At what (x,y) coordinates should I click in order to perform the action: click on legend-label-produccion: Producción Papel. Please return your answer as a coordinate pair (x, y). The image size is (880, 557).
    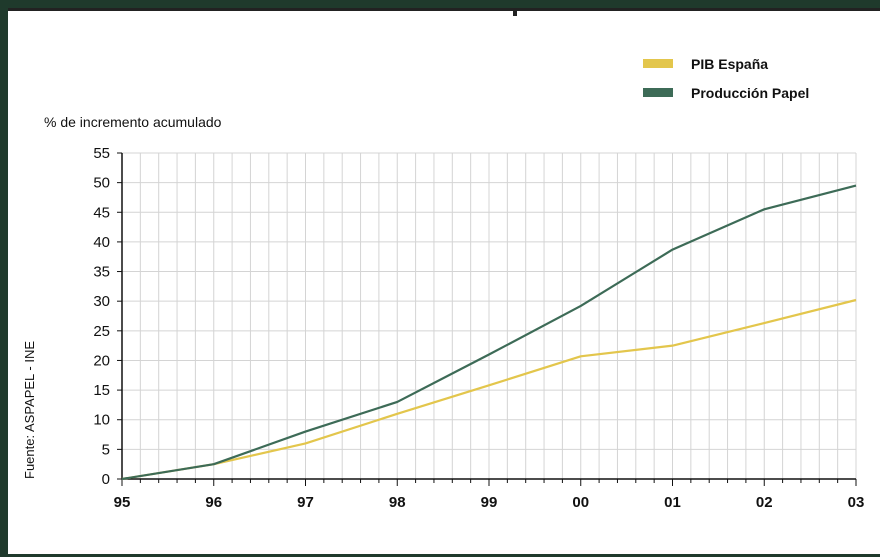
    Looking at the image, I should click on (750, 93).